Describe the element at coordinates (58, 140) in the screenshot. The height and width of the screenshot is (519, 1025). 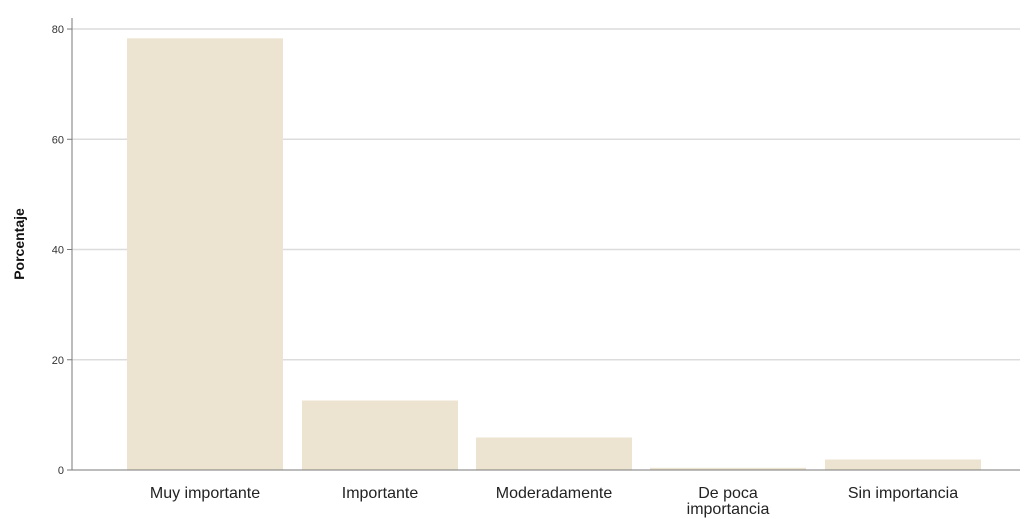
I see `y-tick-label: 60` at that location.